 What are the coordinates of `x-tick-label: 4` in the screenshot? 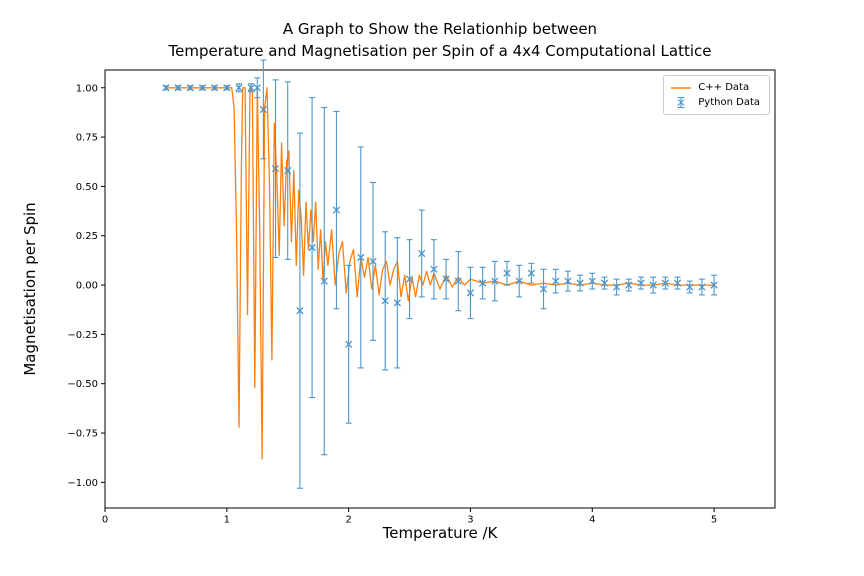 It's located at (592, 519).